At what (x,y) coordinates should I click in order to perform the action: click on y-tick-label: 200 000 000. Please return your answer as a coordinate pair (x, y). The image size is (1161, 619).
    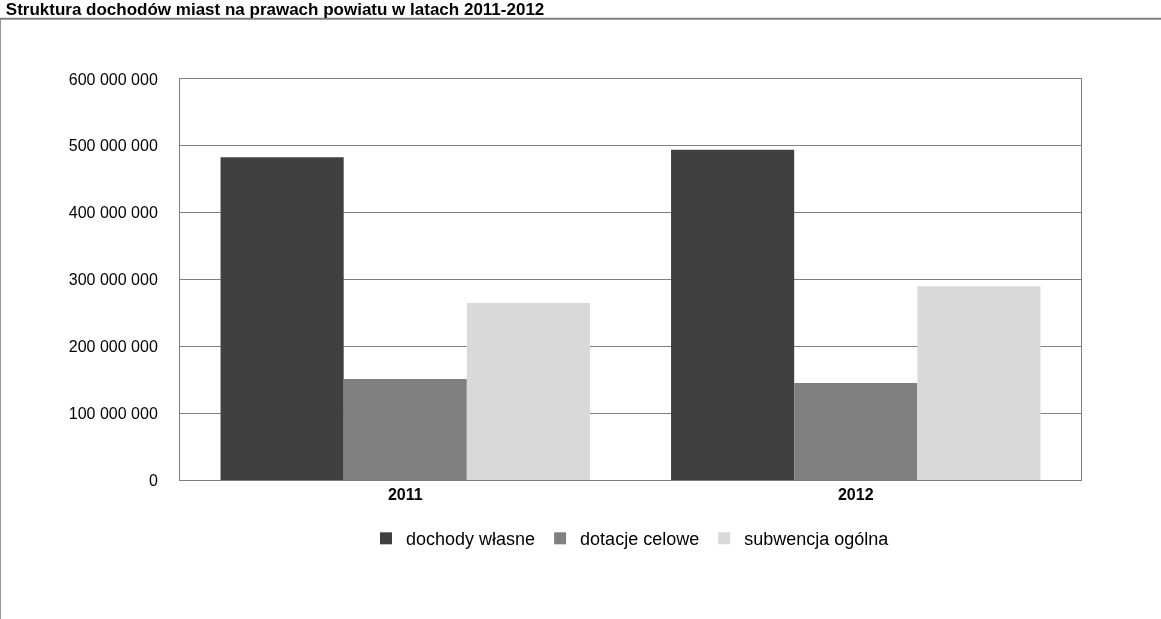
    Looking at the image, I should click on (113, 346).